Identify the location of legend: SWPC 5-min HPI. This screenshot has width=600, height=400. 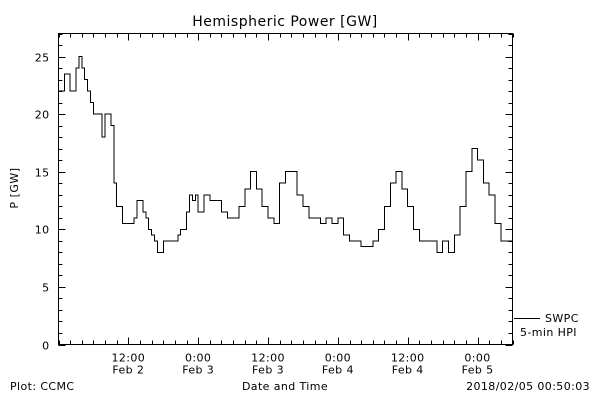
(546, 325).